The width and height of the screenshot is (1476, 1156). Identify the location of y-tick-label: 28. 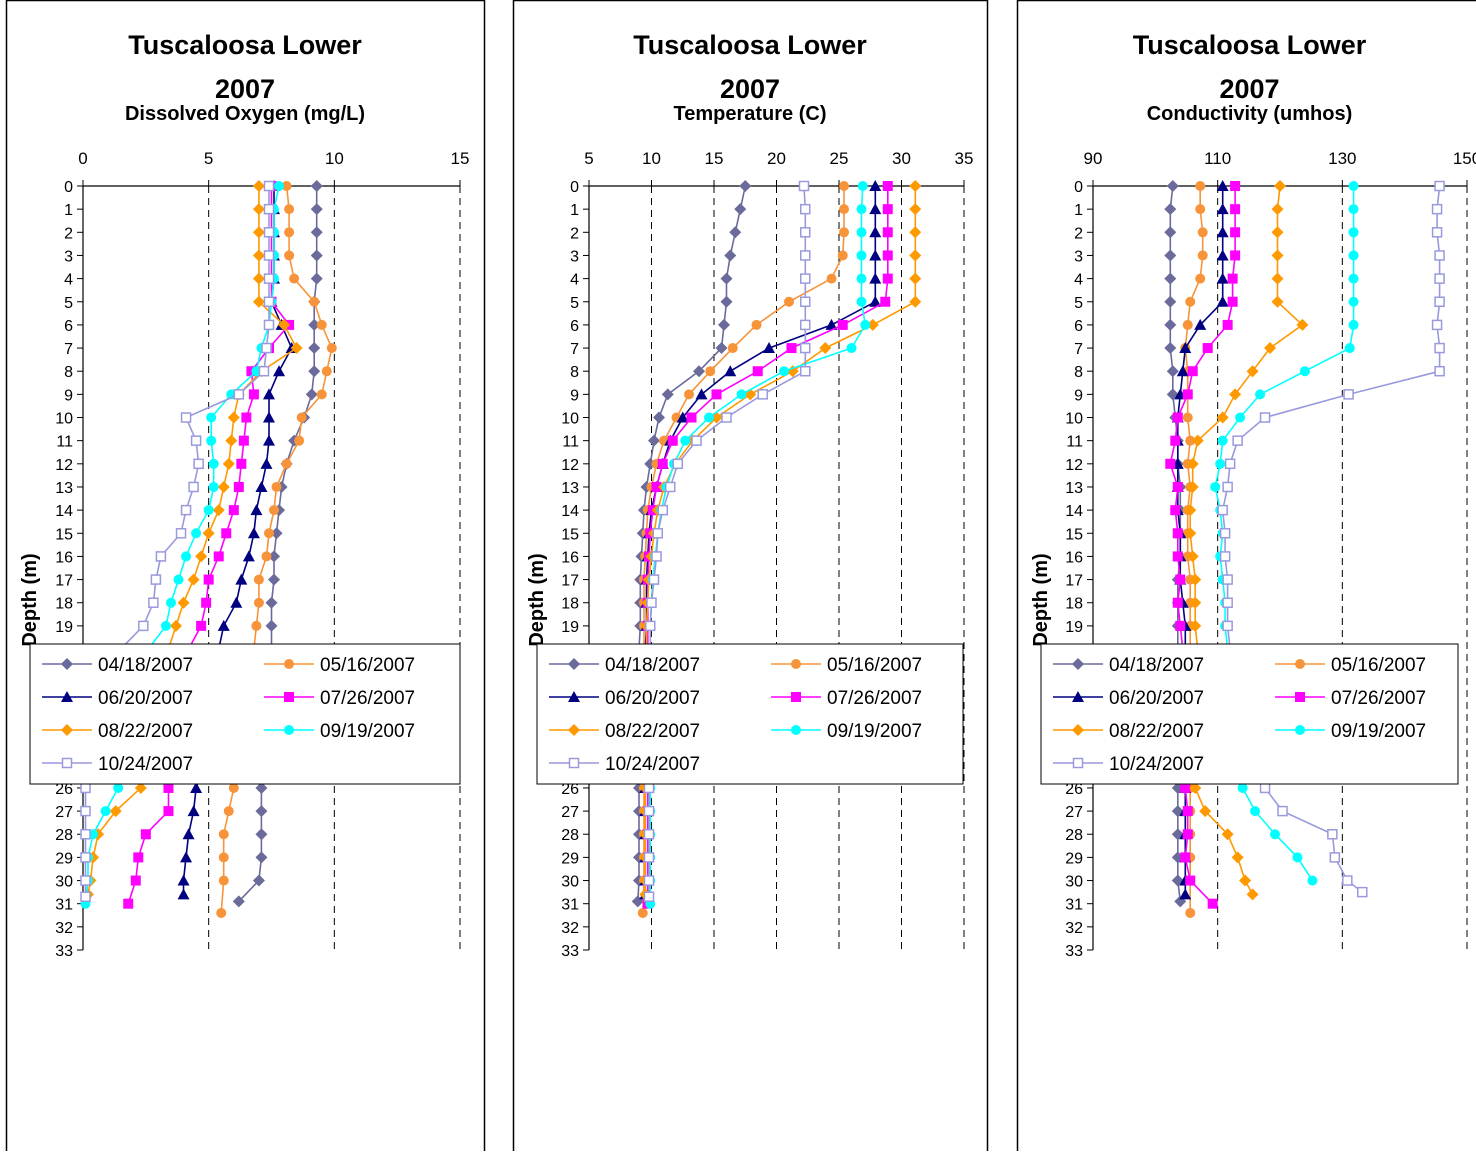
(64, 835).